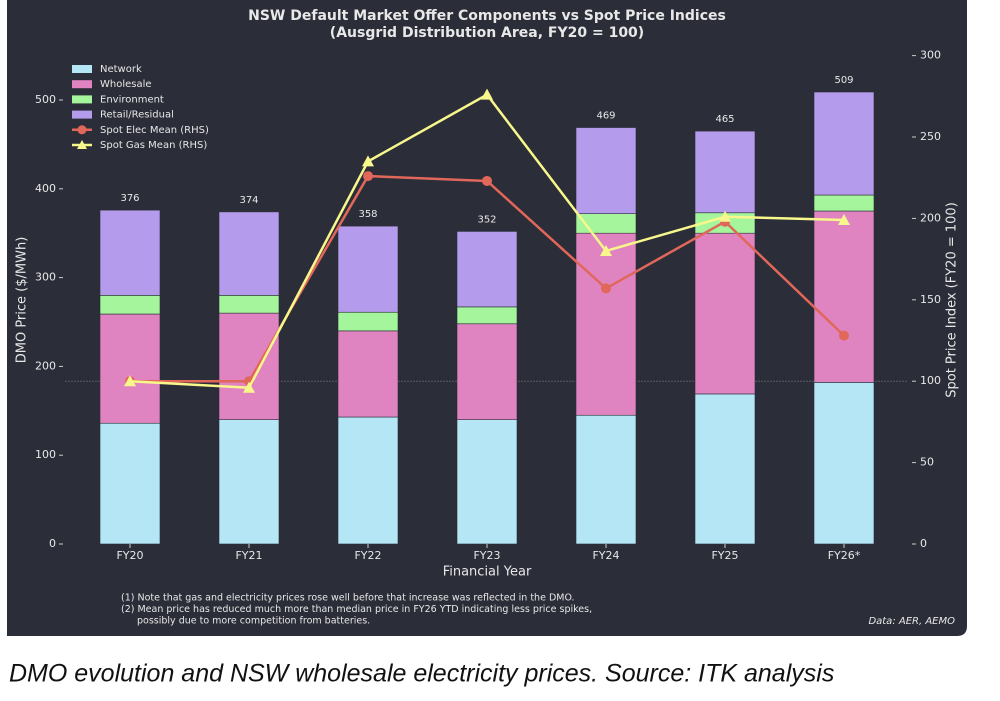 The image size is (1000, 701). I want to click on x-tick-label: FY26*, so click(844, 555).